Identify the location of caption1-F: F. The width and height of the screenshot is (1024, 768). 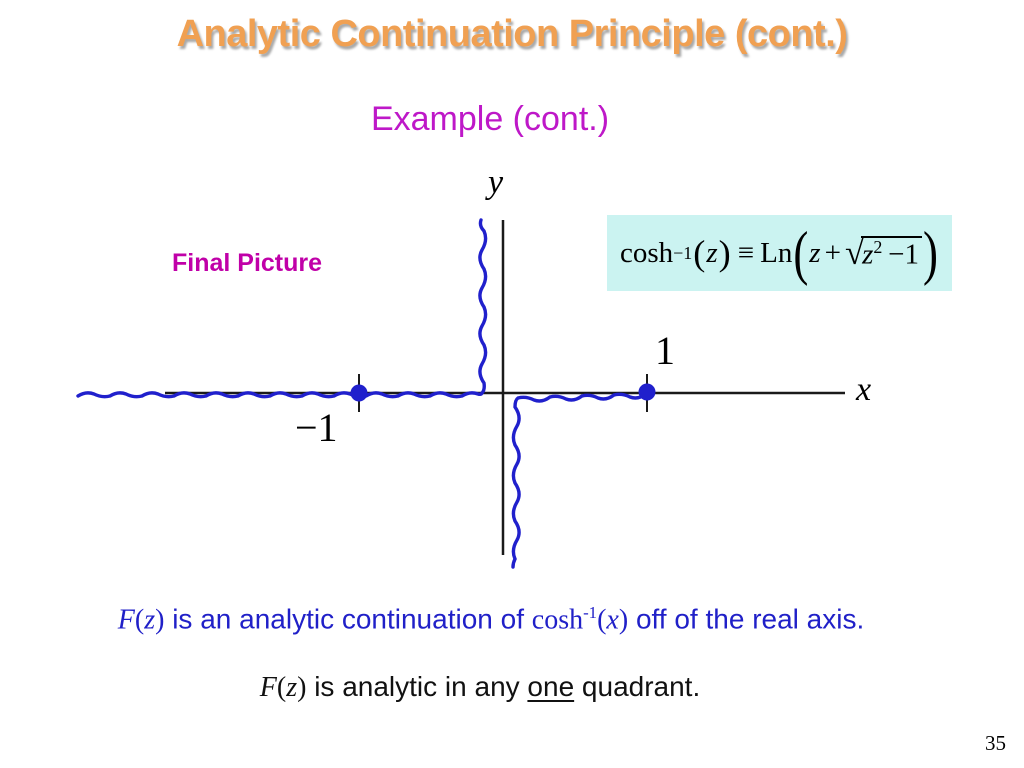
(126, 620).